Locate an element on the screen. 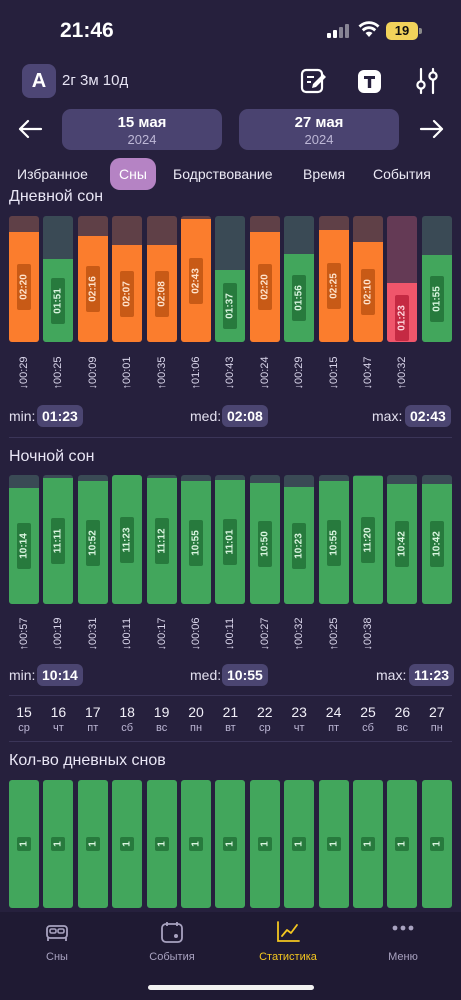 The width and height of the screenshot is (461, 1000). day-sleep-column: 01:23 is located at coordinates (402, 279).